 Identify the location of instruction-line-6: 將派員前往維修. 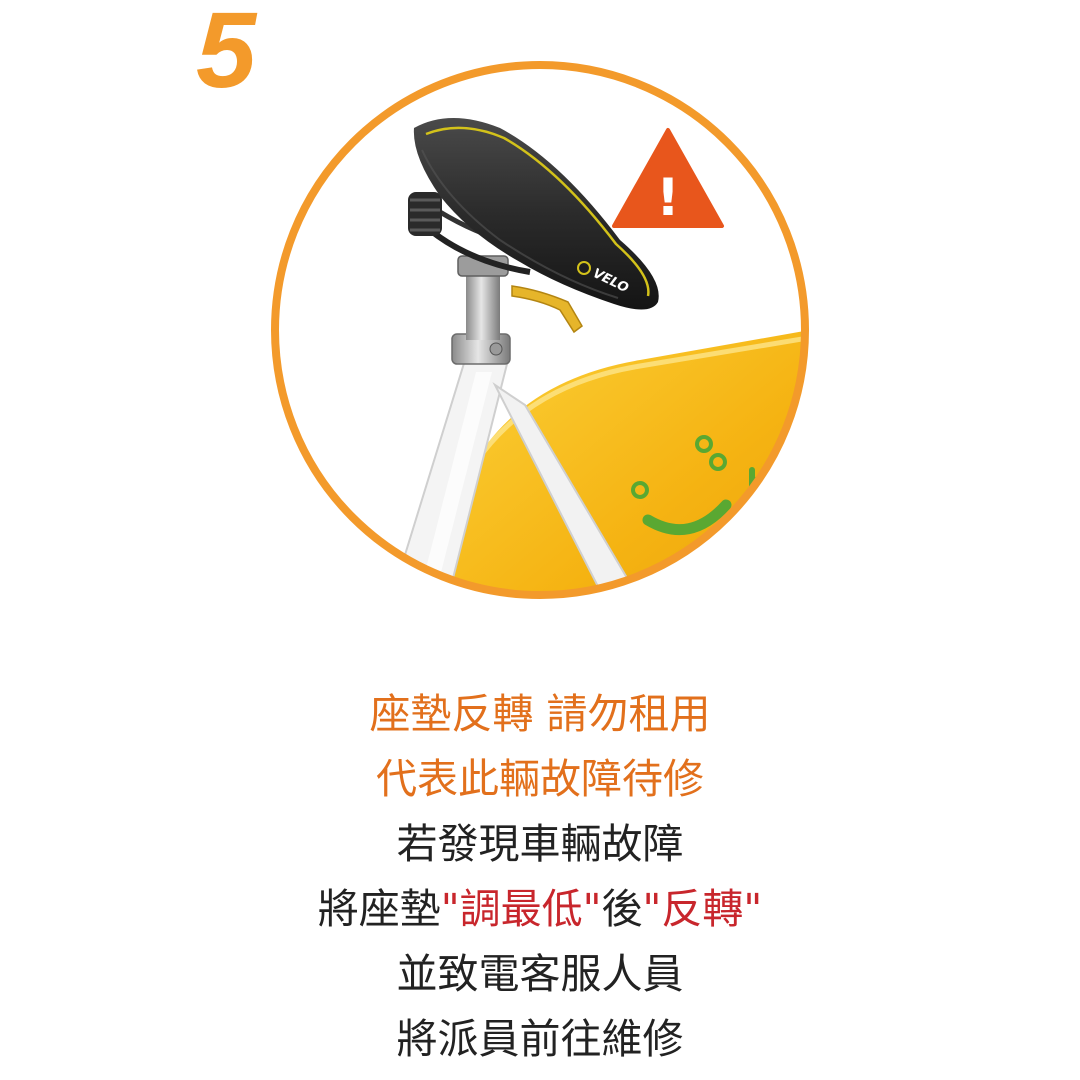
(540, 1039).